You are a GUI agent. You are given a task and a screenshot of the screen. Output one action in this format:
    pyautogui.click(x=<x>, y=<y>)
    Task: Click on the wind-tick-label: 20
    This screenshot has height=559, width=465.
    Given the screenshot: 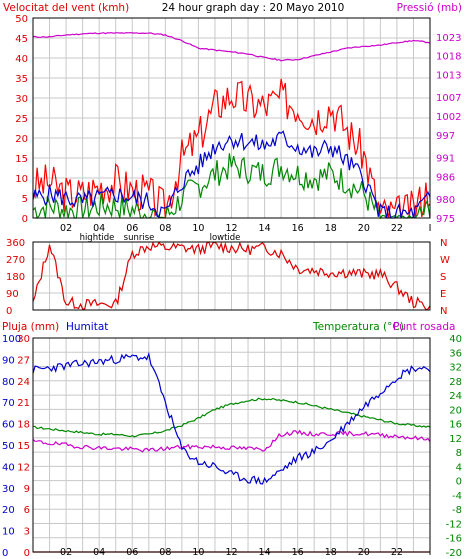 What is the action you would take?
    pyautogui.click(x=21, y=139)
    